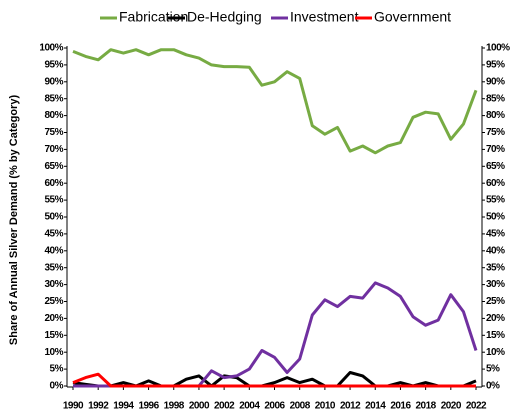 Image resolution: width=519 pixels, height=416 pixels. Describe the element at coordinates (495, 234) in the screenshot. I see `y2-tick-label: 45%` at that location.